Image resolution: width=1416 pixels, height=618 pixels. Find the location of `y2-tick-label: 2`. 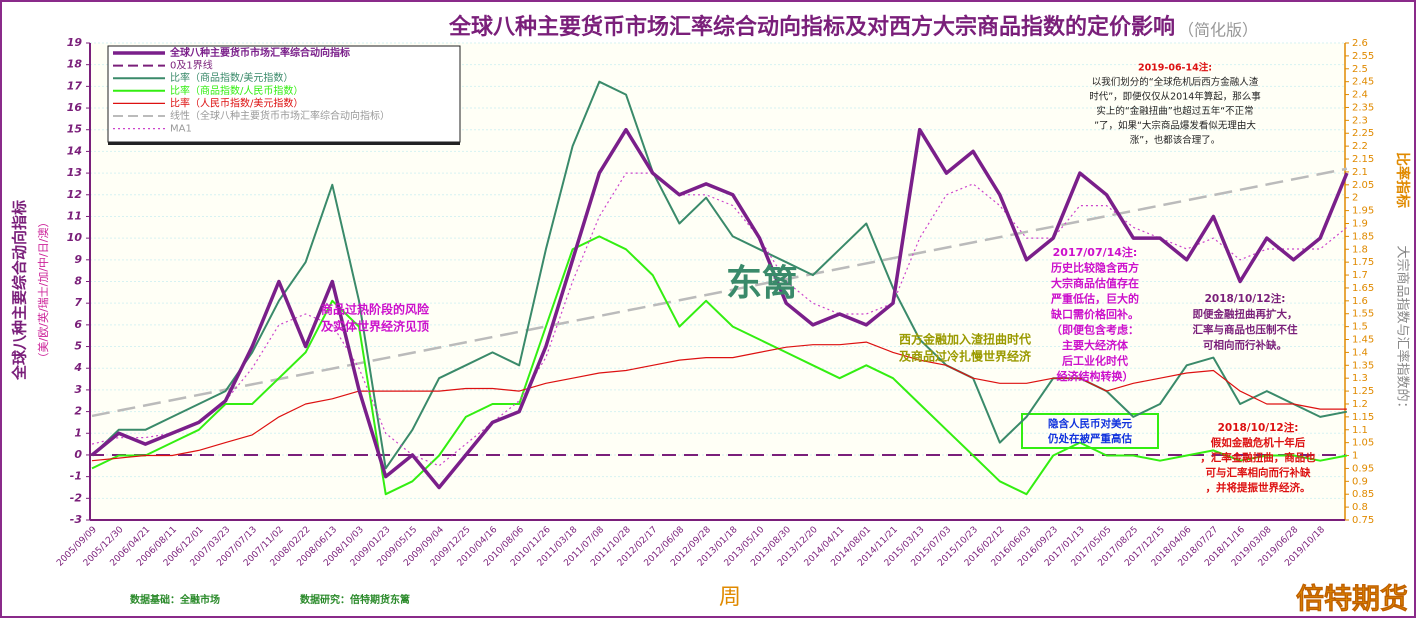

y2-tick-label: 2 is located at coordinates (1355, 198).